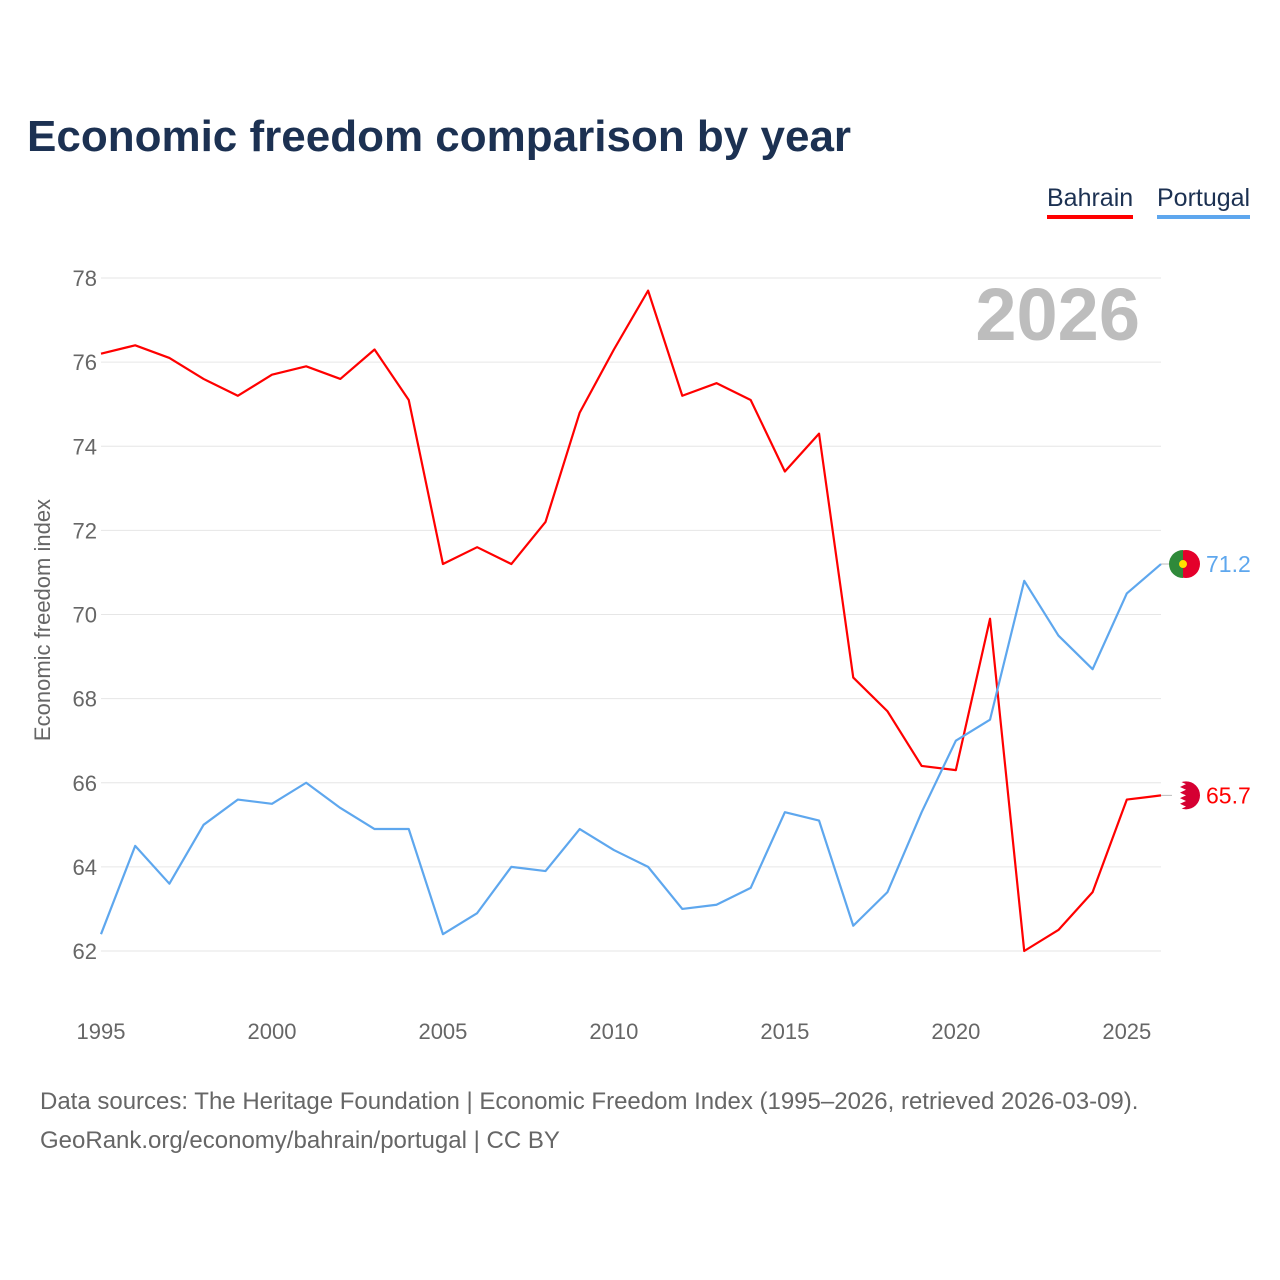  I want to click on bahrain-flag-white, so click(1179, 795).